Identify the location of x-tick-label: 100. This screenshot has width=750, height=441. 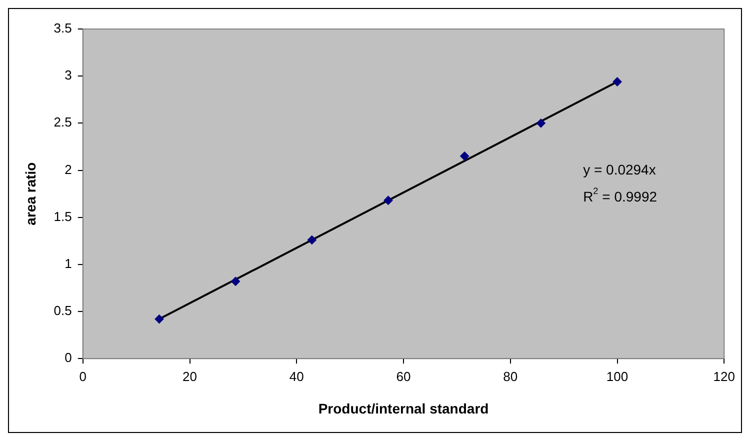
(617, 376).